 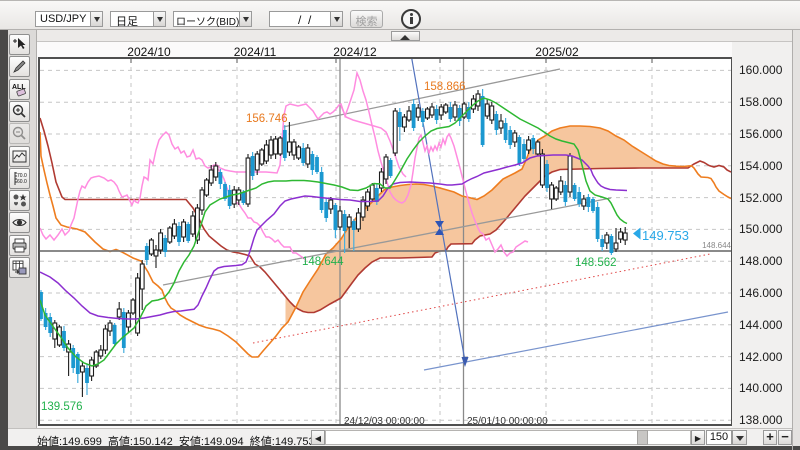 What do you see at coordinates (596, 263) in the screenshot?
I see `svg-text: 148.562` at bounding box center [596, 263].